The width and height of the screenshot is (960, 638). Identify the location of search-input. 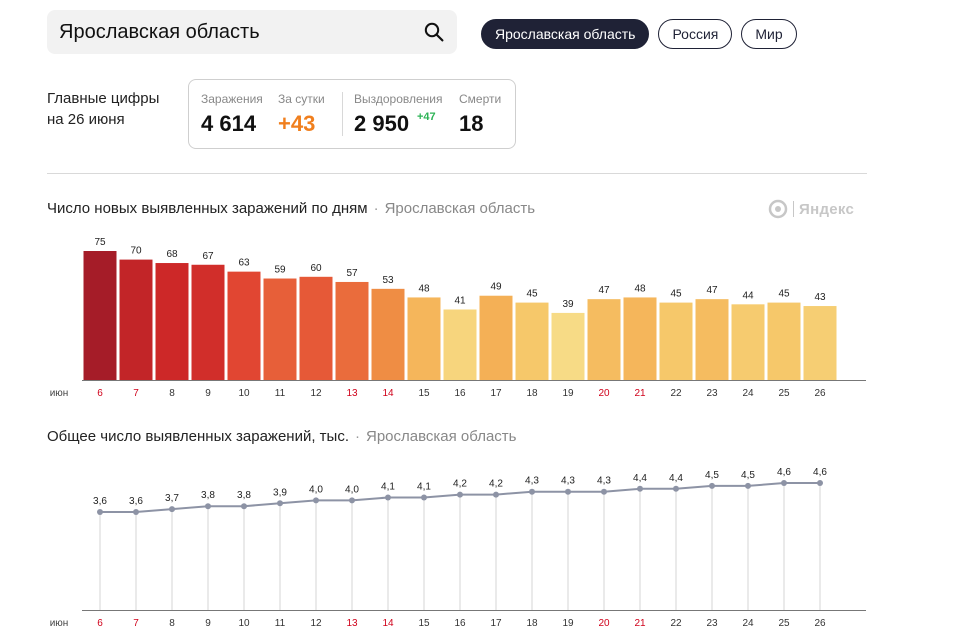
(241, 32).